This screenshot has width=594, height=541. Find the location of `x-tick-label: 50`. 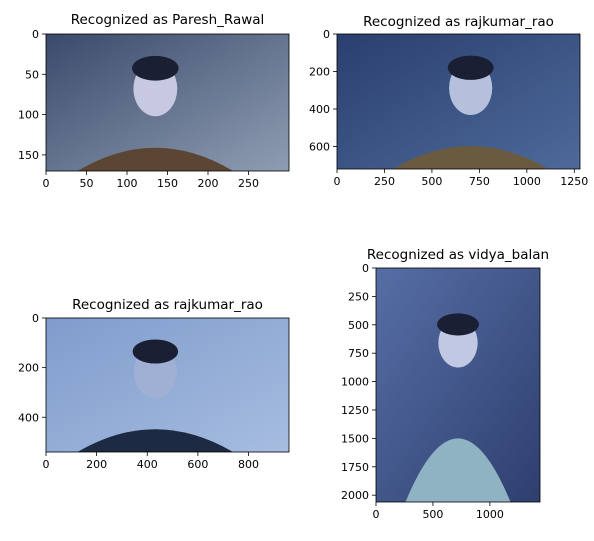

x-tick-label: 50 is located at coordinates (87, 183).